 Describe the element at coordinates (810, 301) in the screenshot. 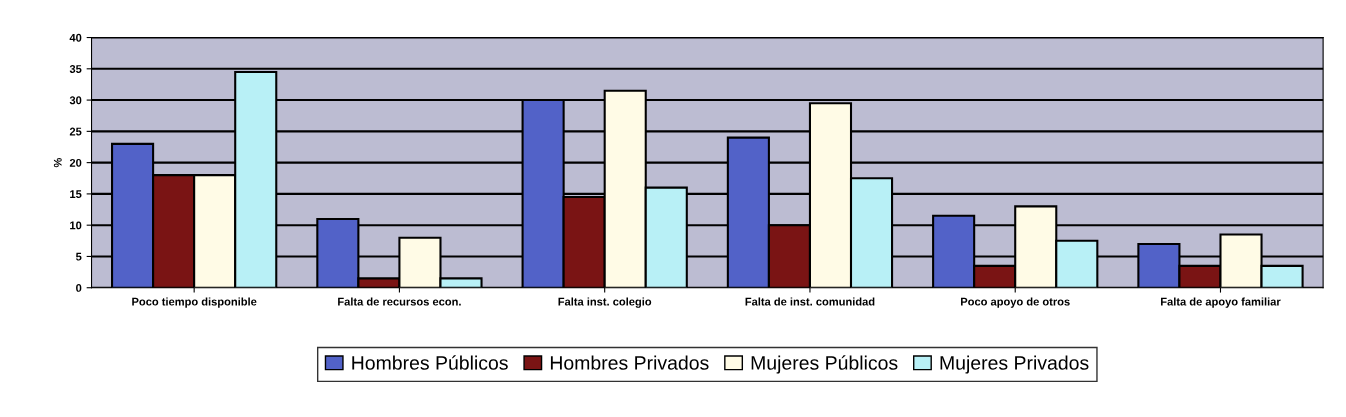

I see `x-tick-label: Falta de inst. comunidad` at that location.